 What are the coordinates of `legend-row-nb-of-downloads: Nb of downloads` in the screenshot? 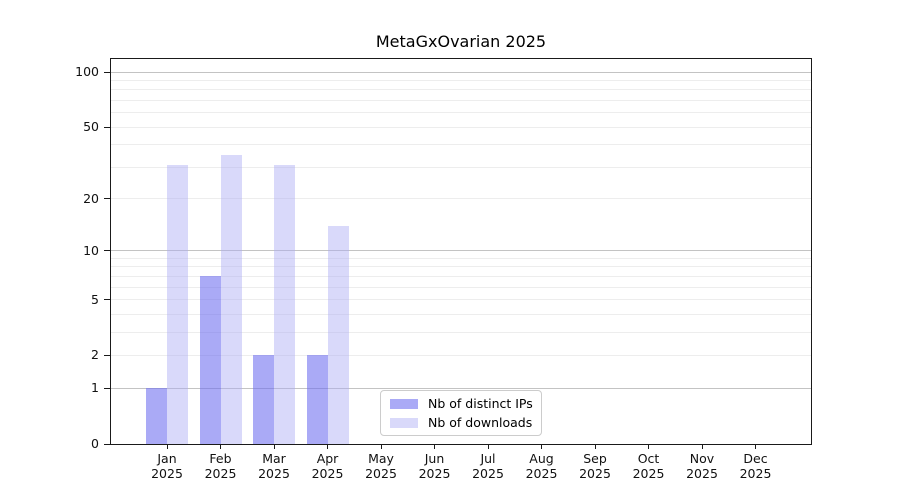 It's located at (465, 422).